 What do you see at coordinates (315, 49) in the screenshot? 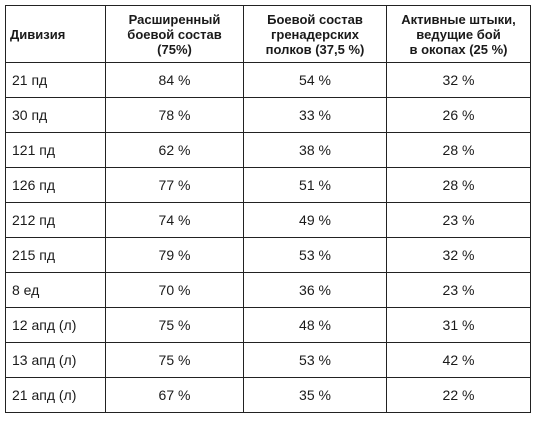
I see `header-line: полков (37,5 %)` at bounding box center [315, 49].